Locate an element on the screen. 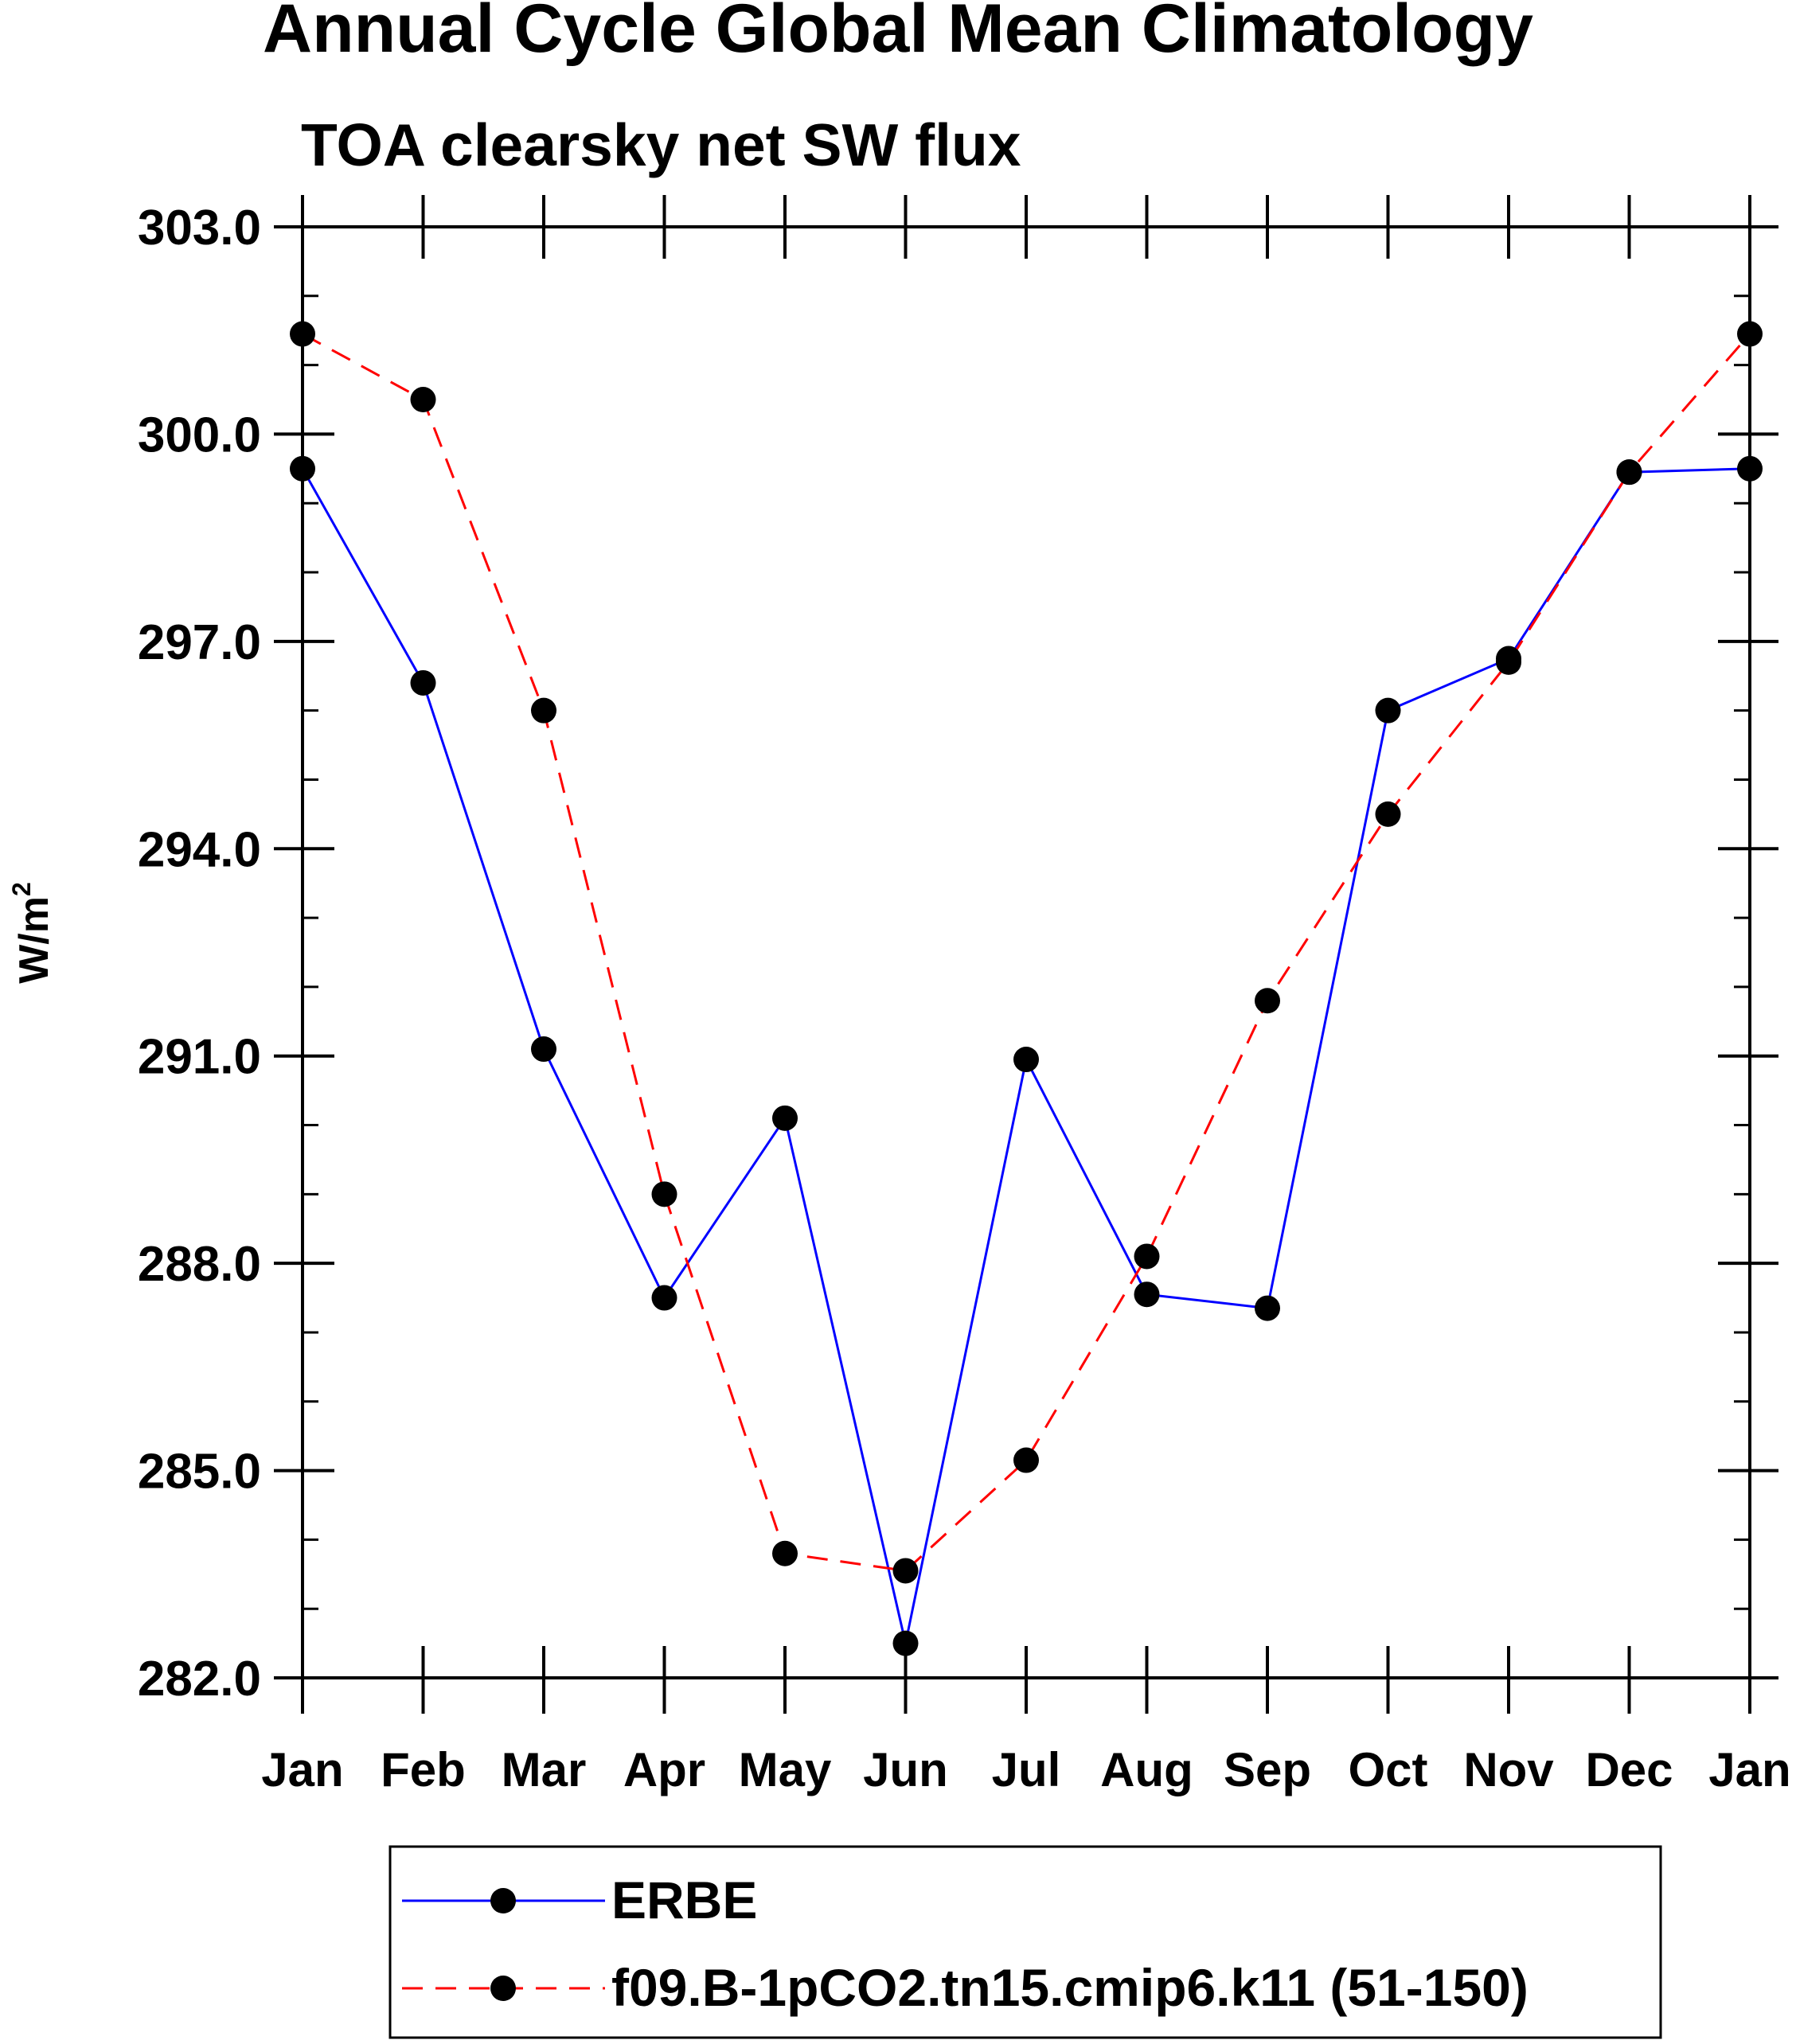 This screenshot has width=1796, height=2044. chart-subtitle: TOA clearsky net SW flux is located at coordinates (661, 145).